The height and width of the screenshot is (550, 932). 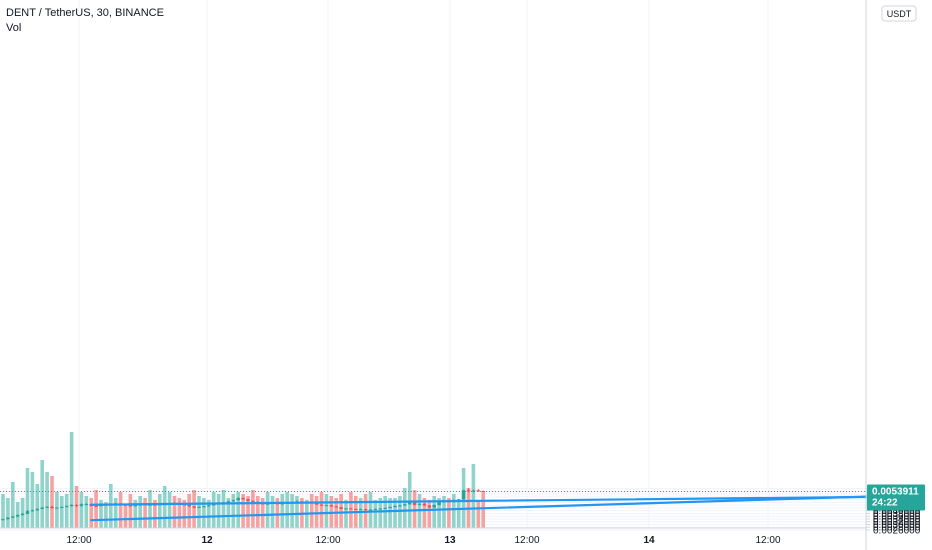 I want to click on lower-trendline, so click(x=505, y=507).